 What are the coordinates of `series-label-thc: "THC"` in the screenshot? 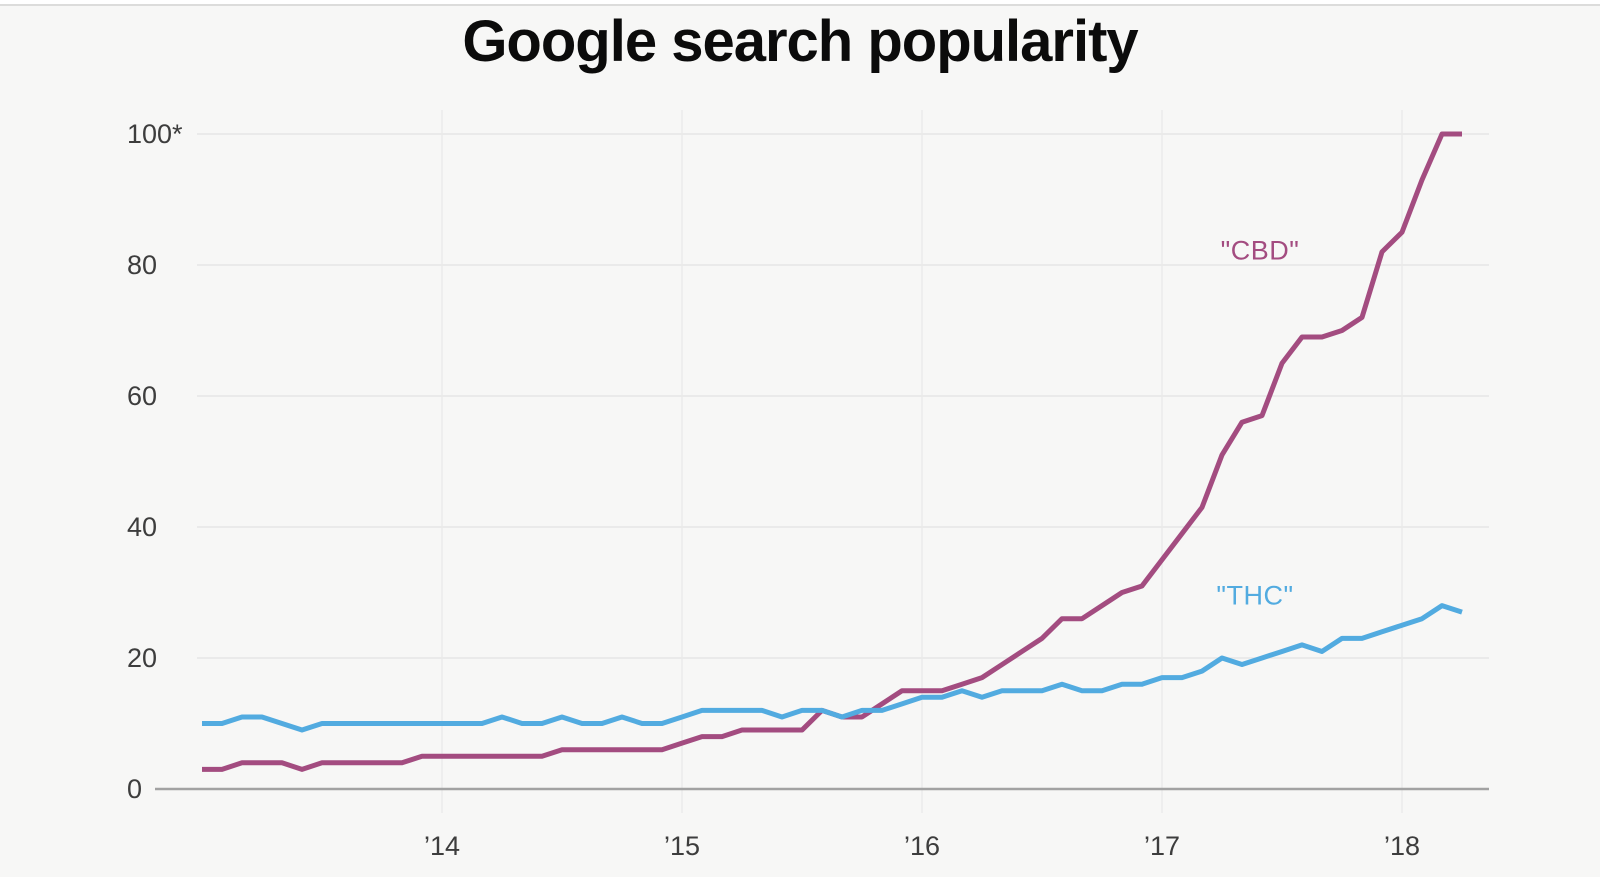 It's located at (1255, 595).